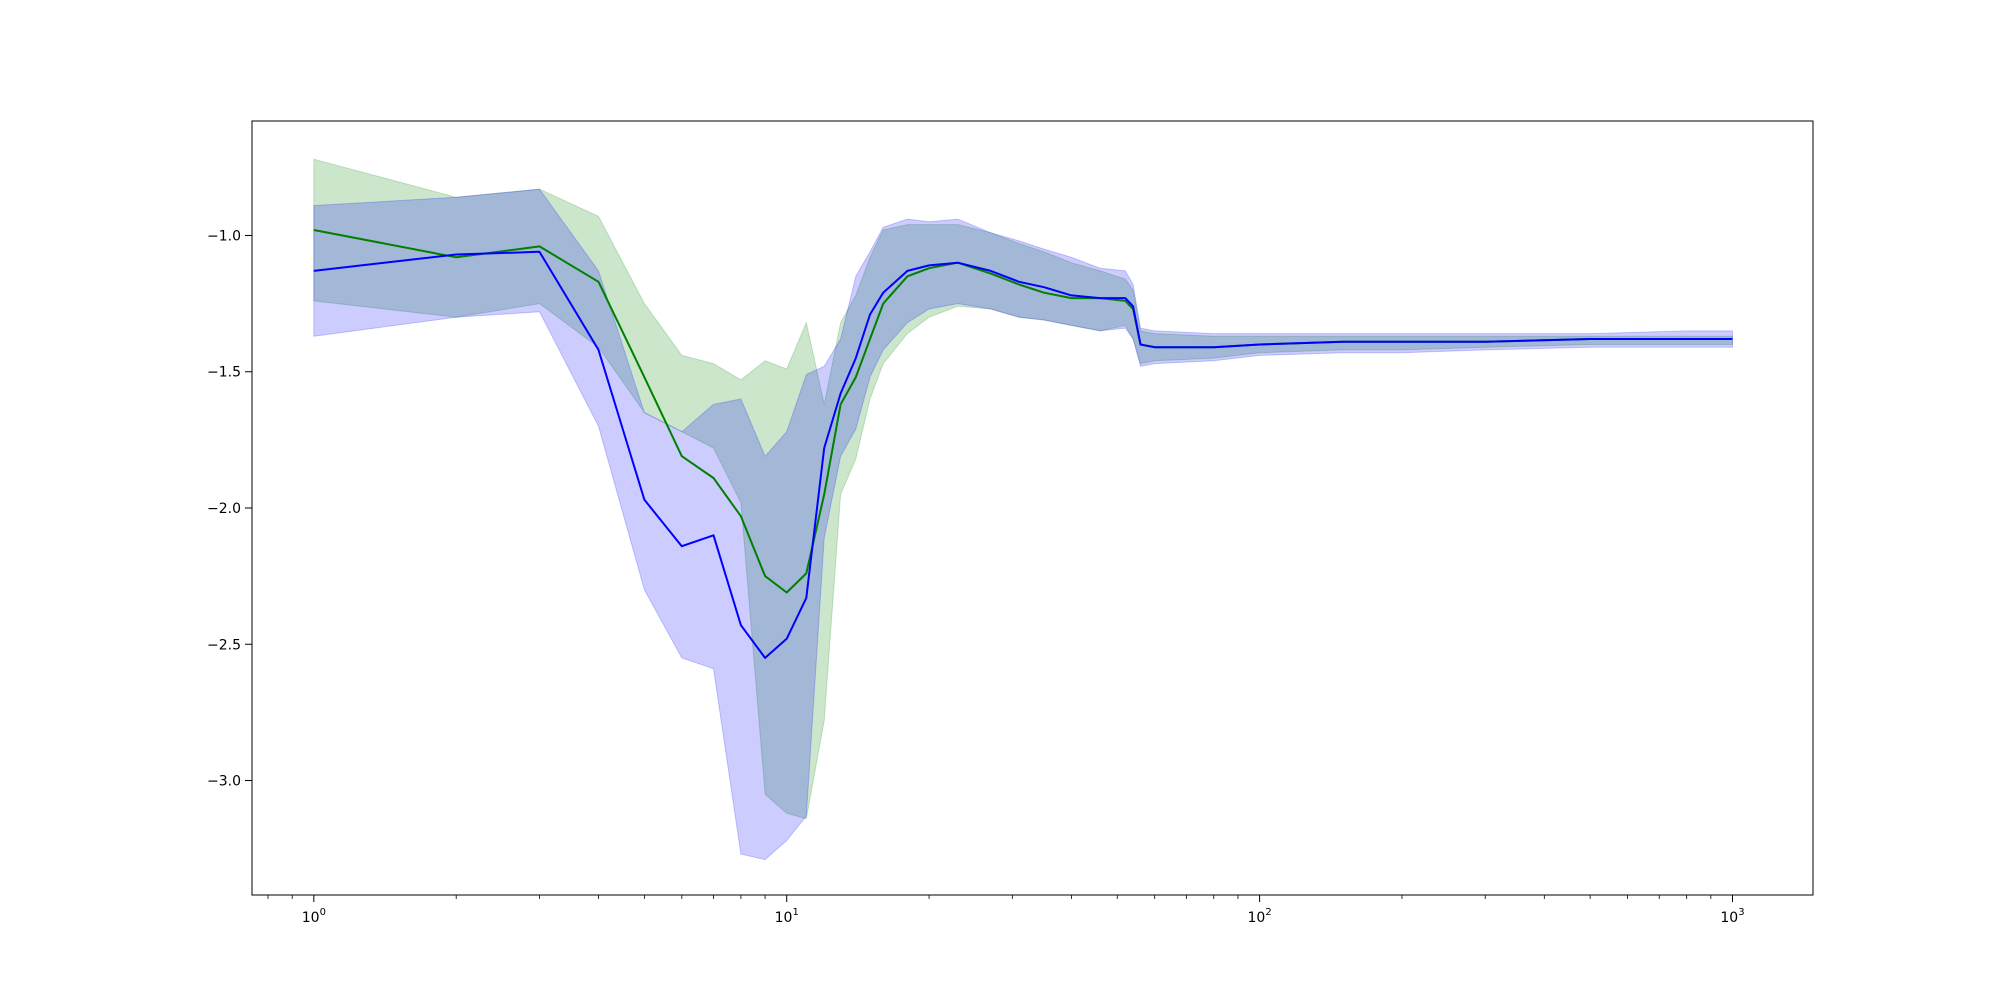 This screenshot has height=1000, width=2000. I want to click on y-tick-label: −2.0, so click(224, 509).